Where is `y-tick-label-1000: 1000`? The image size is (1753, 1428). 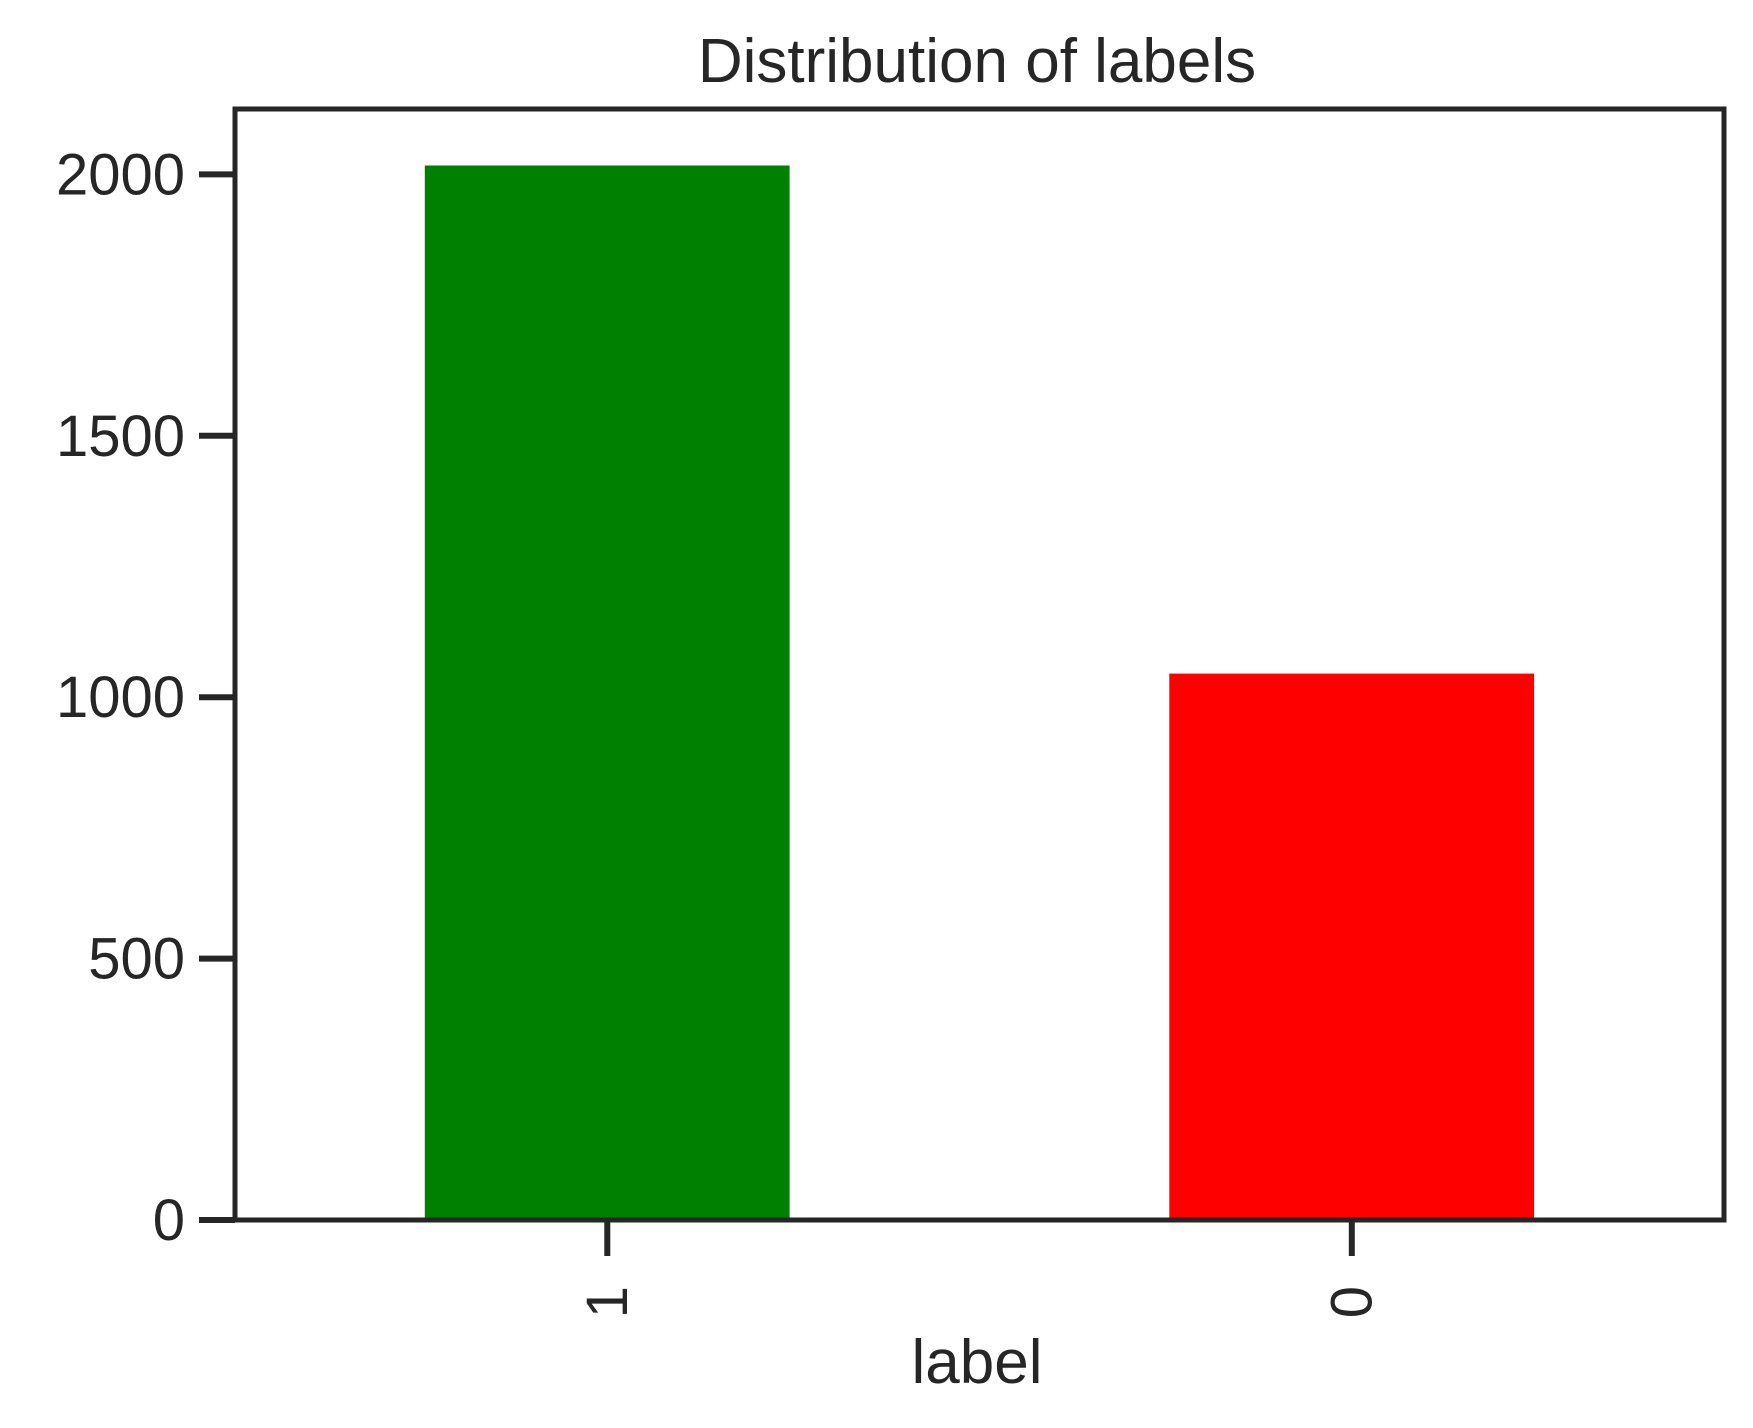 y-tick-label-1000: 1000 is located at coordinates (120, 697).